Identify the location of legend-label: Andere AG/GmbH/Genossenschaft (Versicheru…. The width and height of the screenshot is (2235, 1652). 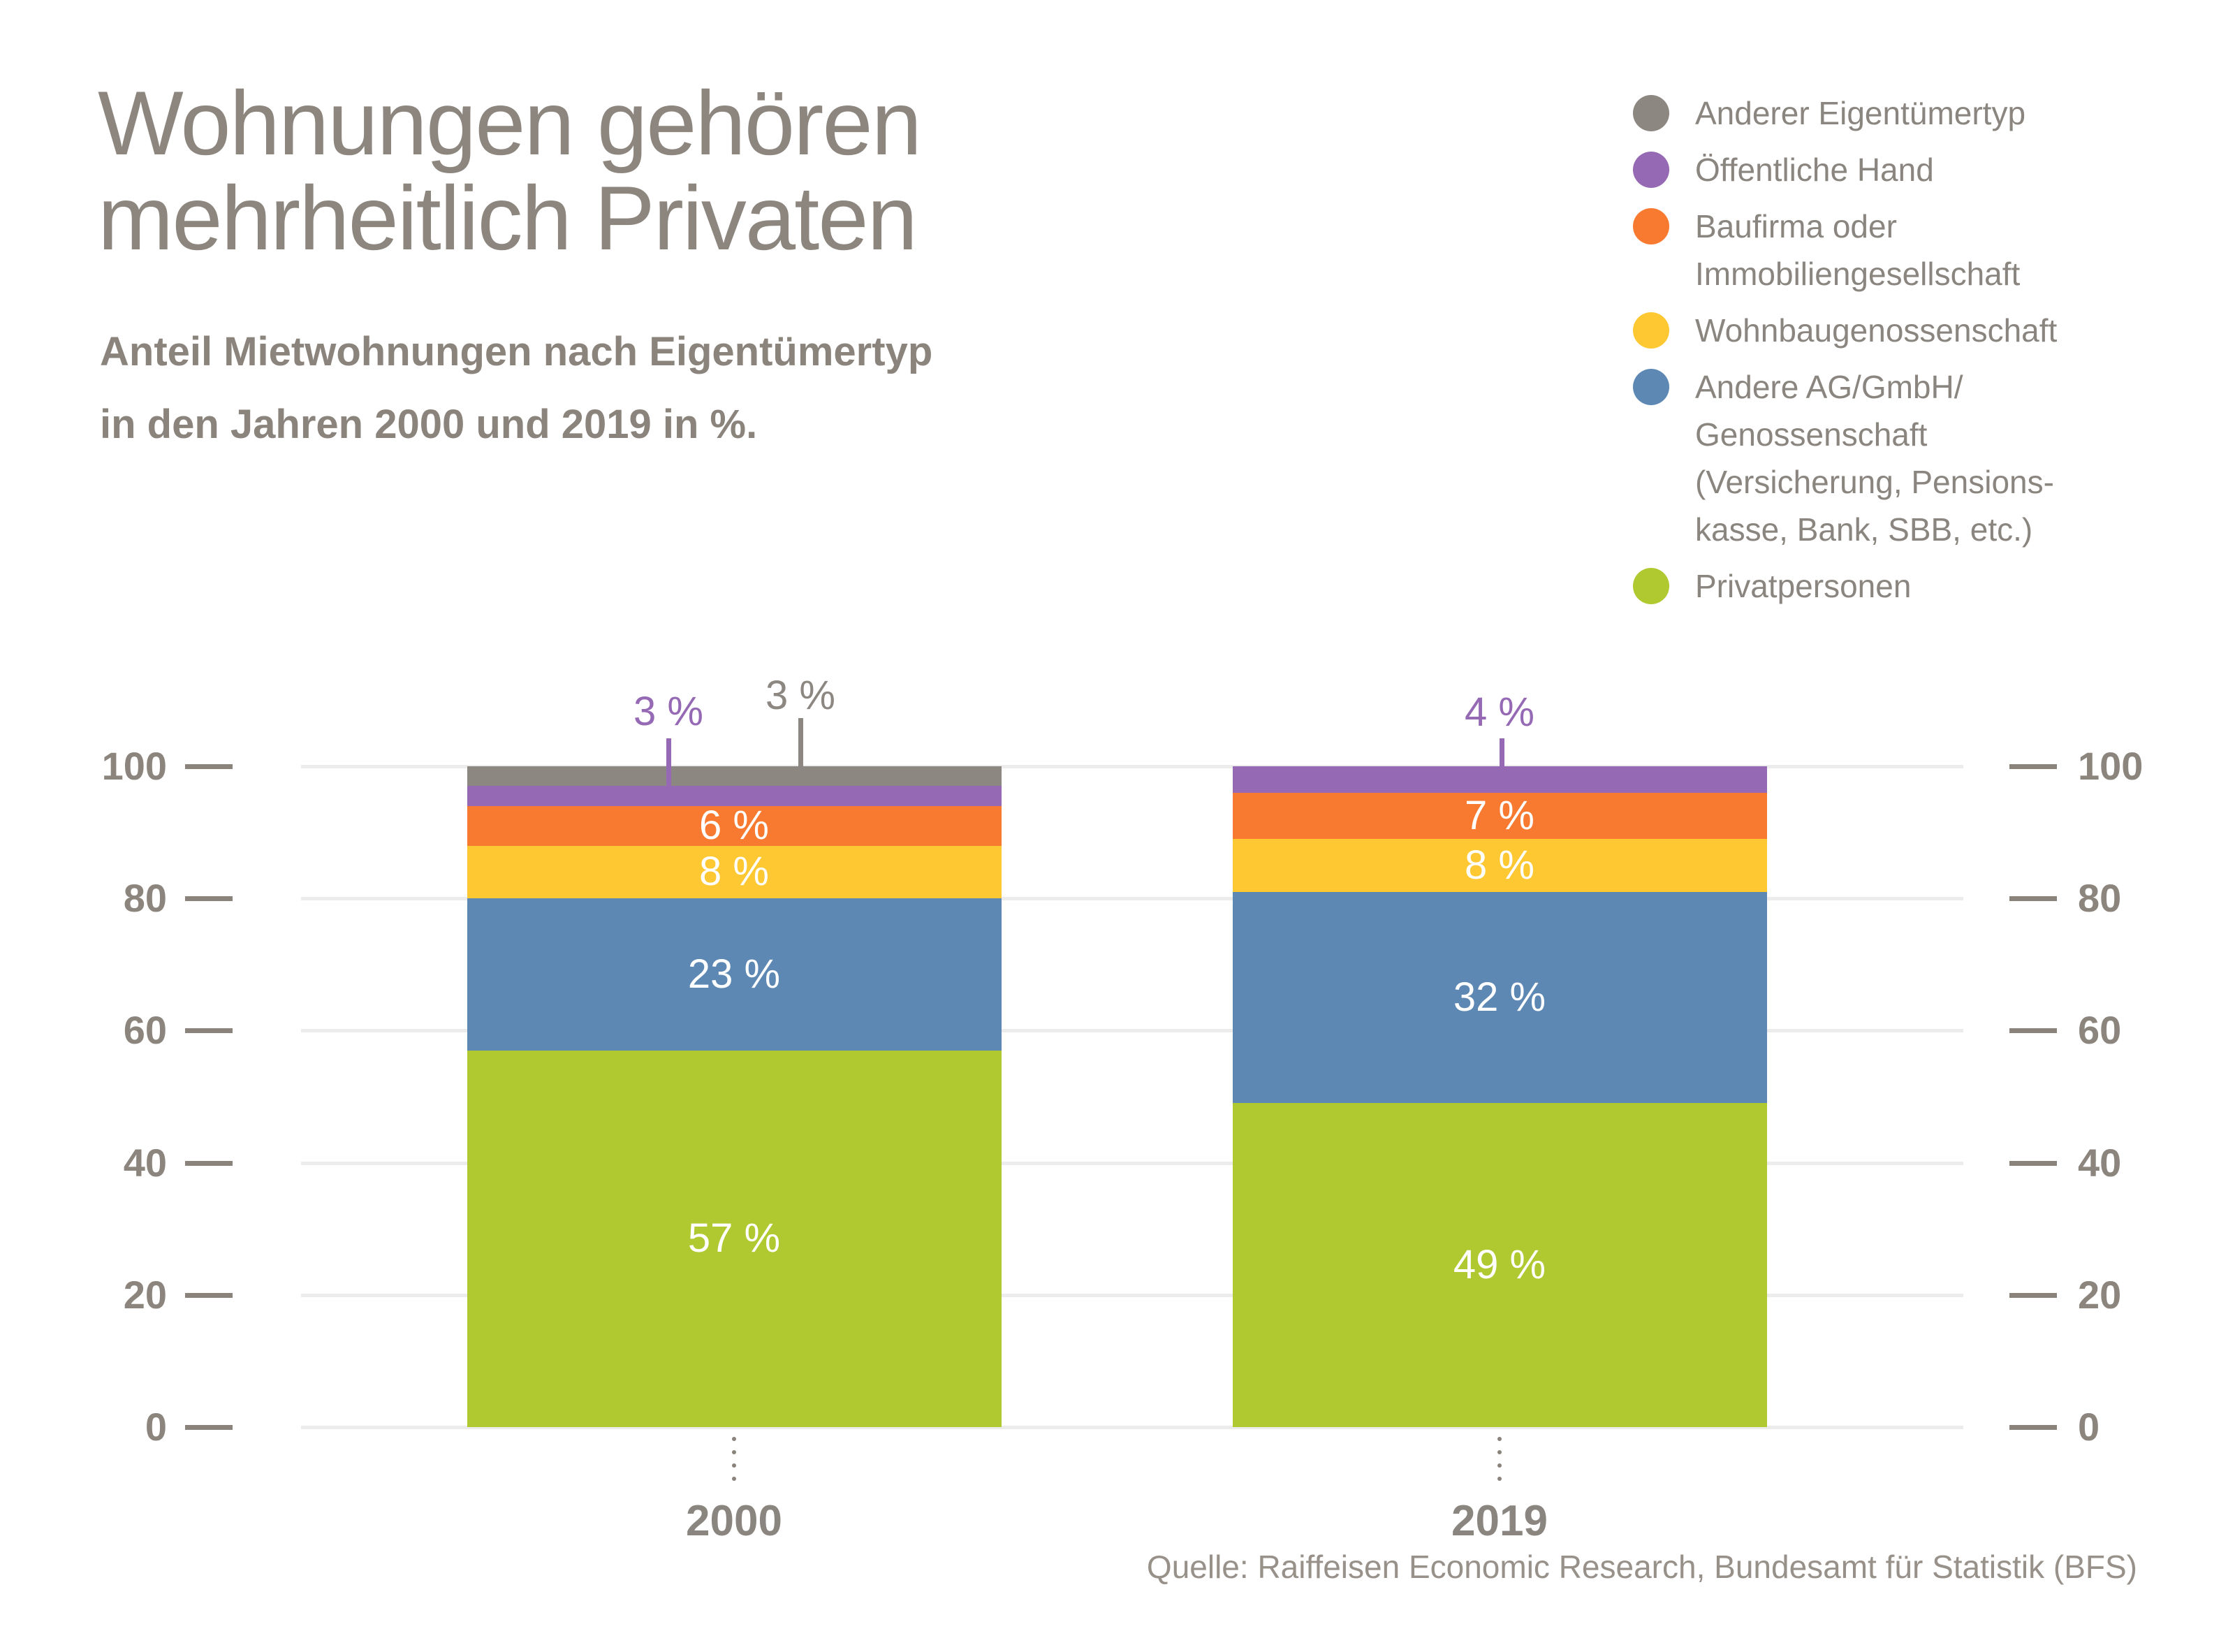
(1875, 458).